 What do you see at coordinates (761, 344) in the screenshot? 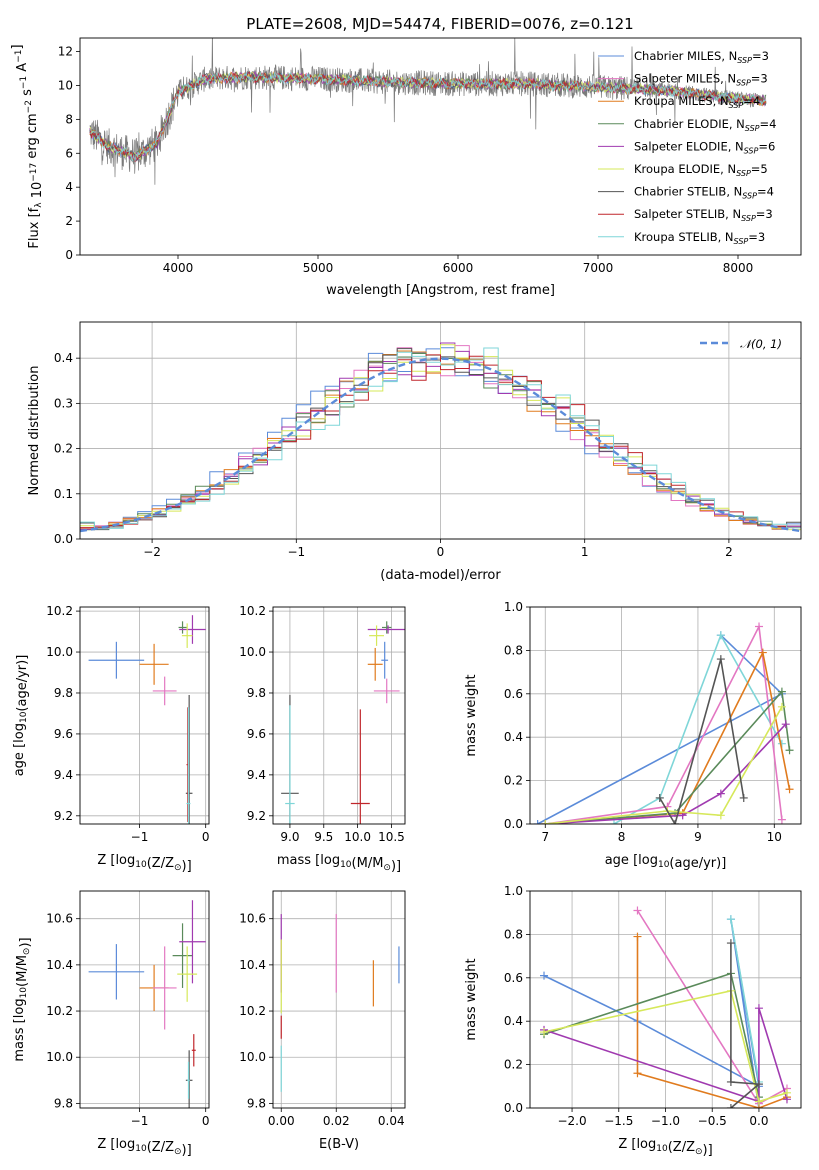
I see `legend-label: 𝒩(0, 1)` at bounding box center [761, 344].